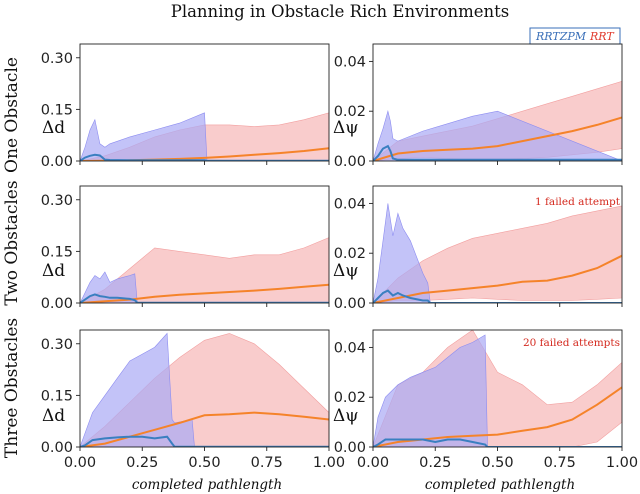  Describe the element at coordinates (578, 202) in the screenshot. I see `annotation-two-obstacles: 1 failed attempt` at that location.